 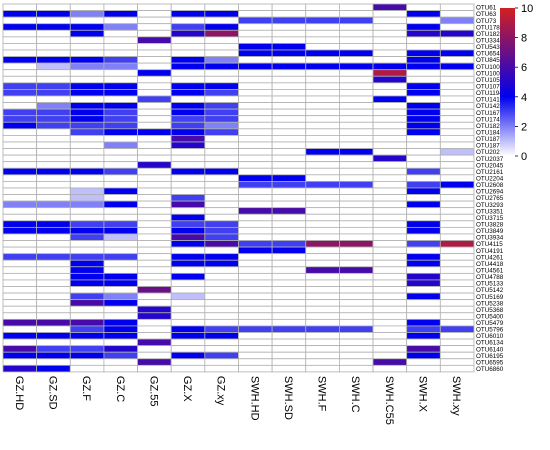 What do you see at coordinates (188, 336) in the screenshot?
I see `heatmap-cell-OTU6010-GZ.X` at bounding box center [188, 336].